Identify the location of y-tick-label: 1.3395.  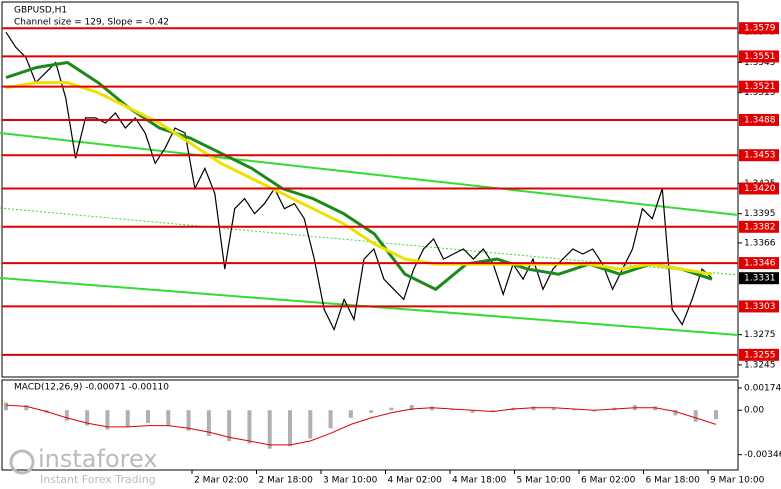
(760, 214).